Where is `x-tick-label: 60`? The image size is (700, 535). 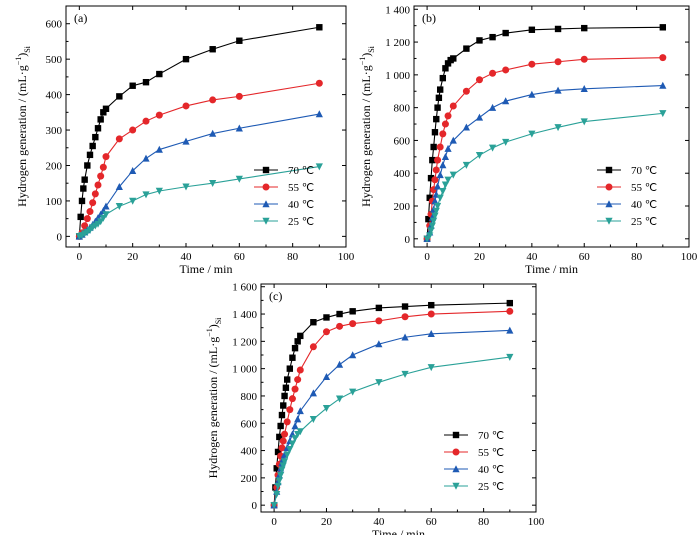
x-tick-label: 60 is located at coordinates (585, 257).